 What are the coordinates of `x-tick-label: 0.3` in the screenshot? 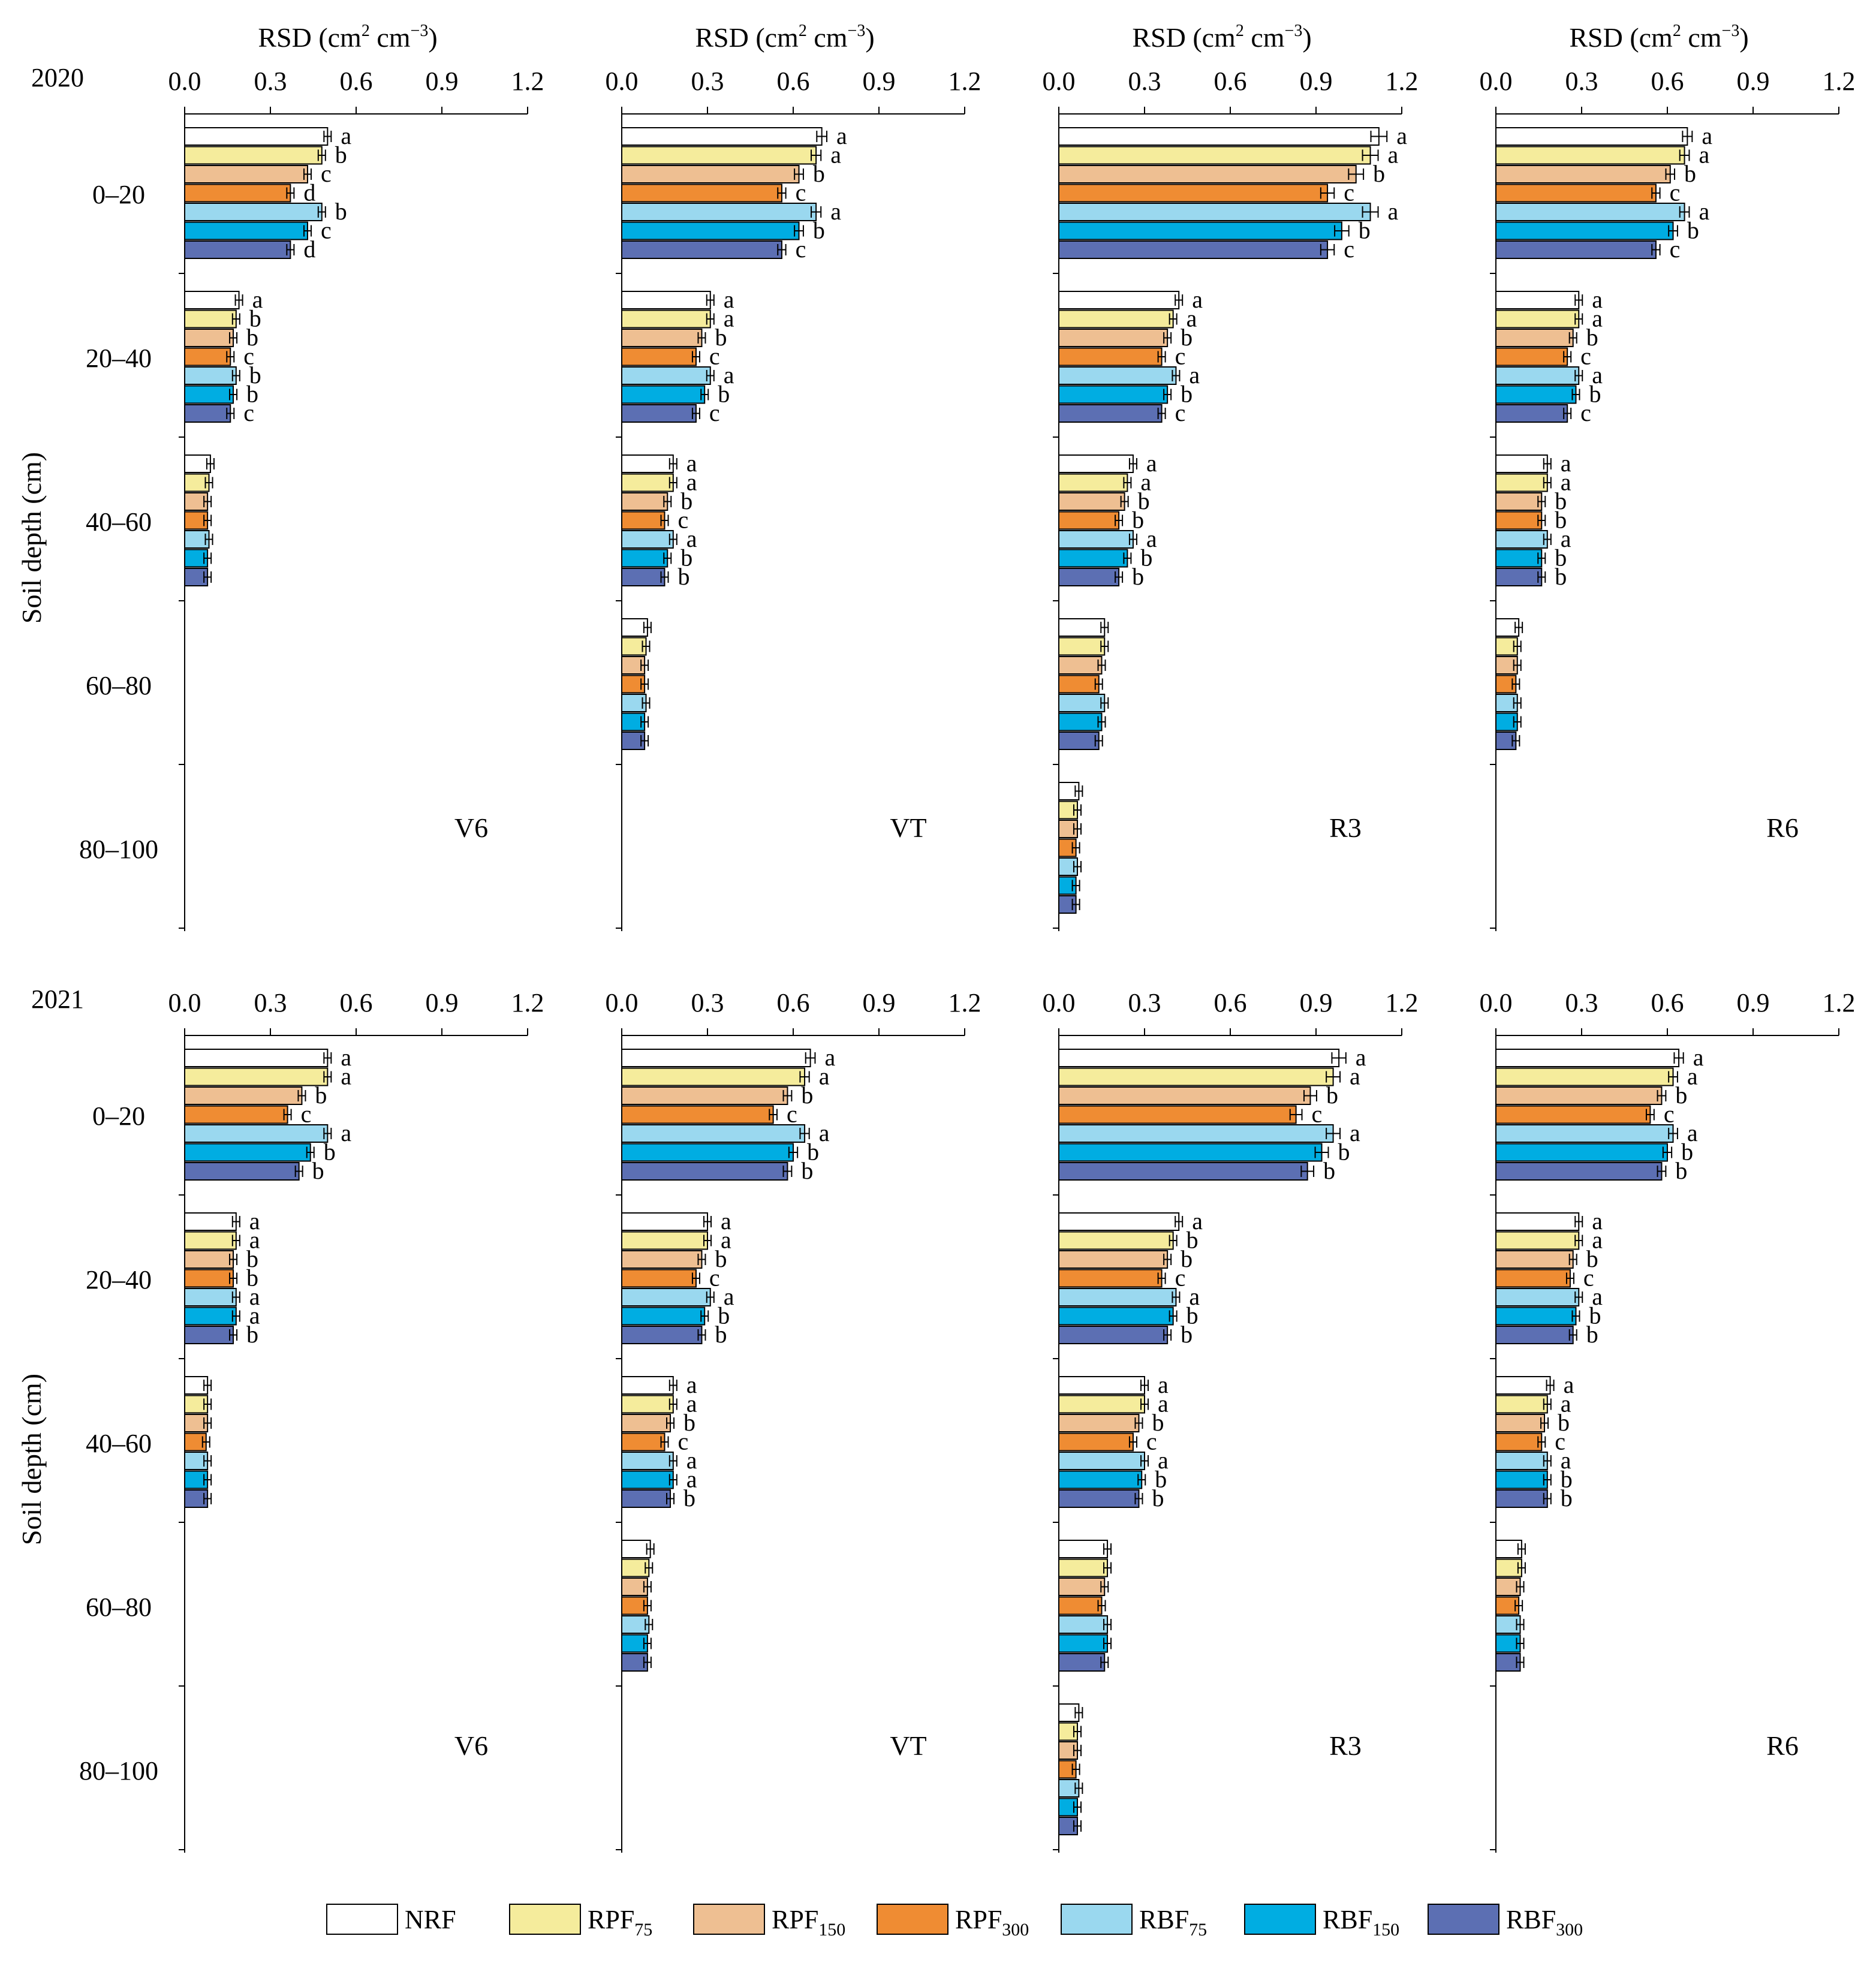 It's located at (707, 81).